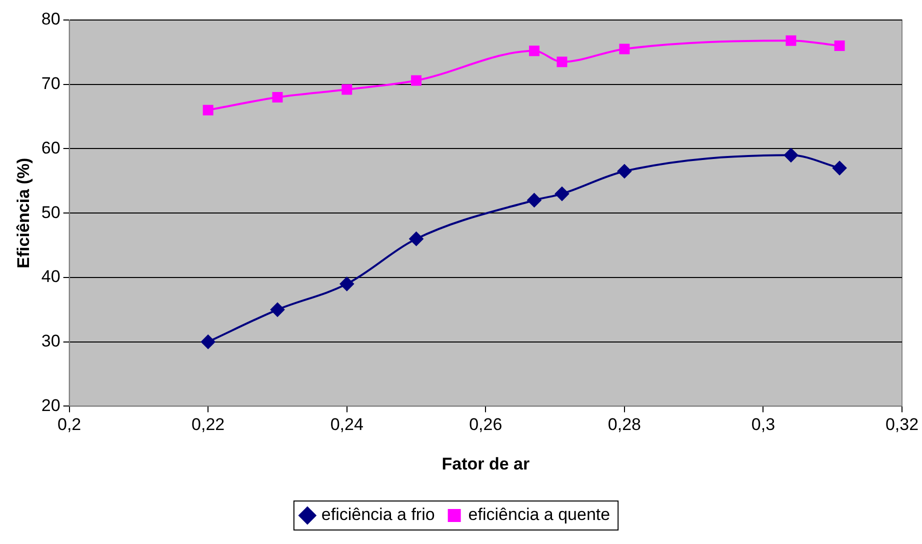 Image resolution: width=922 pixels, height=544 pixels. Describe the element at coordinates (378, 514) in the screenshot. I see `legend-label: eficiência a frio` at that location.